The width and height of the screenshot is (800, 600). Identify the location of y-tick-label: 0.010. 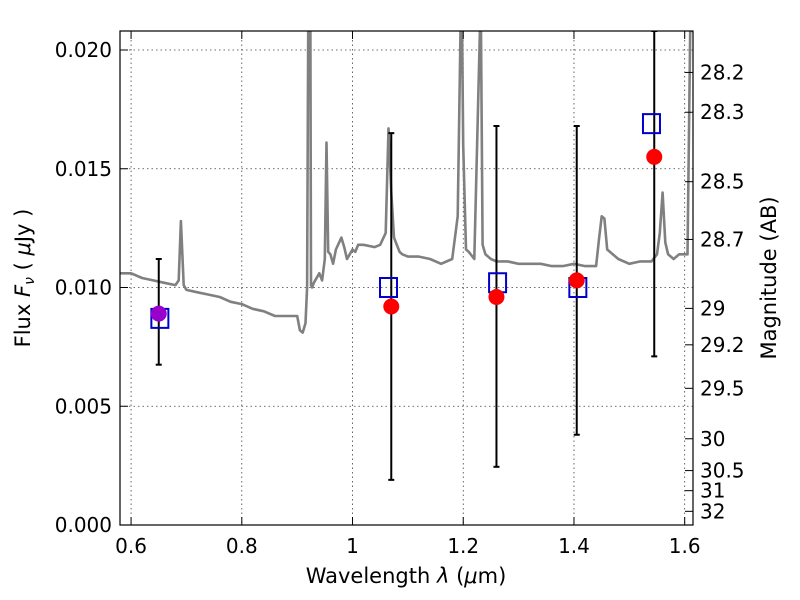
(83, 288).